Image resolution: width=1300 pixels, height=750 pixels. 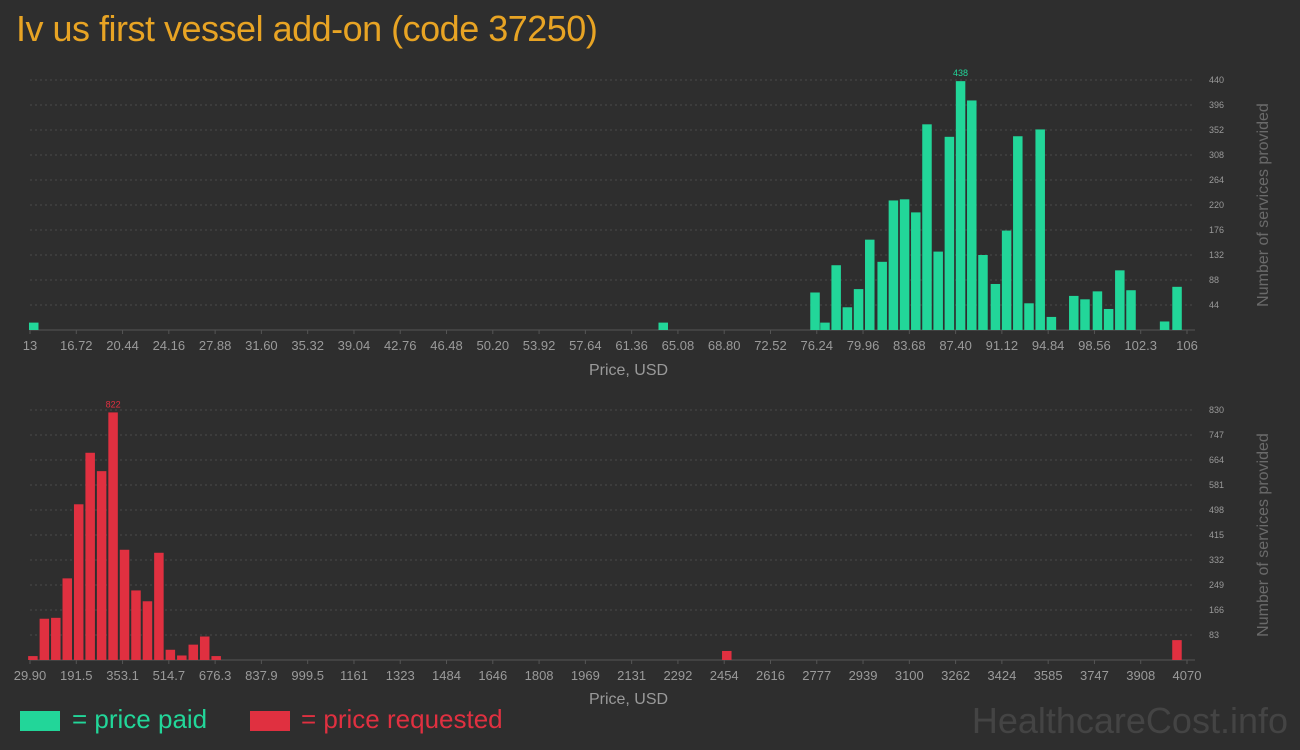 What do you see at coordinates (1216, 460) in the screenshot?
I see `y-tick-label: 664` at bounding box center [1216, 460].